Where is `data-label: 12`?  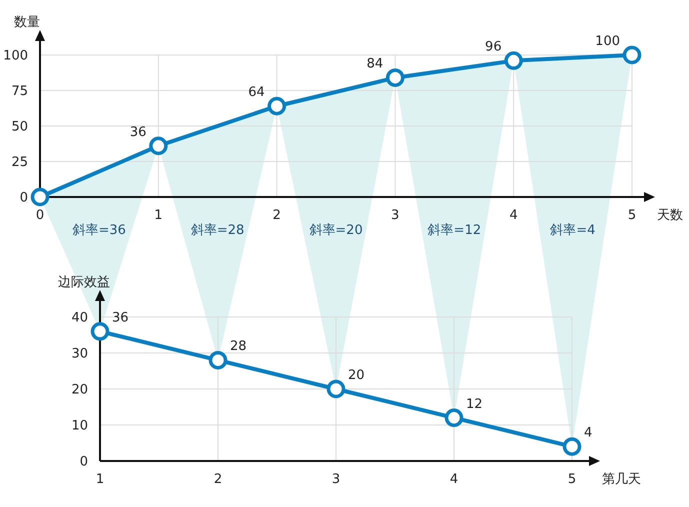 data-label: 12 is located at coordinates (474, 404).